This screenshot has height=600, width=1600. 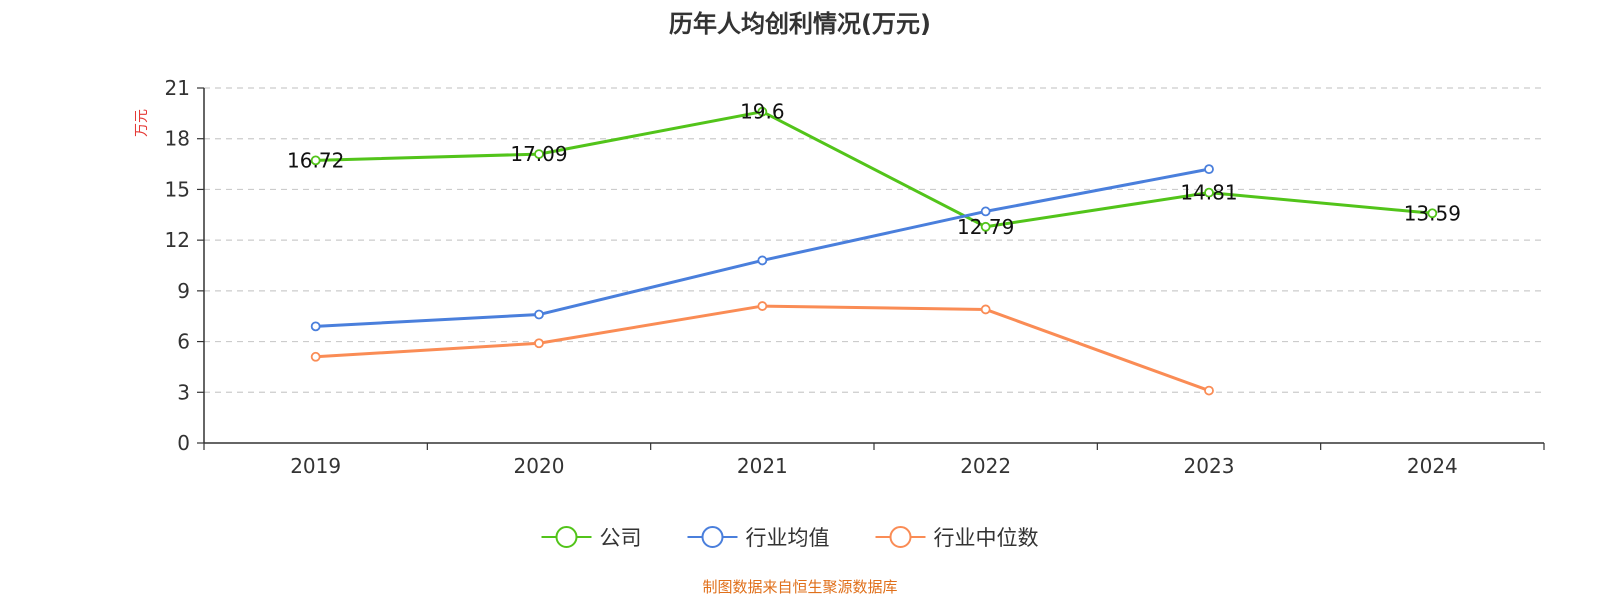 I want to click on x-tick-label: 2021, so click(x=762, y=466).